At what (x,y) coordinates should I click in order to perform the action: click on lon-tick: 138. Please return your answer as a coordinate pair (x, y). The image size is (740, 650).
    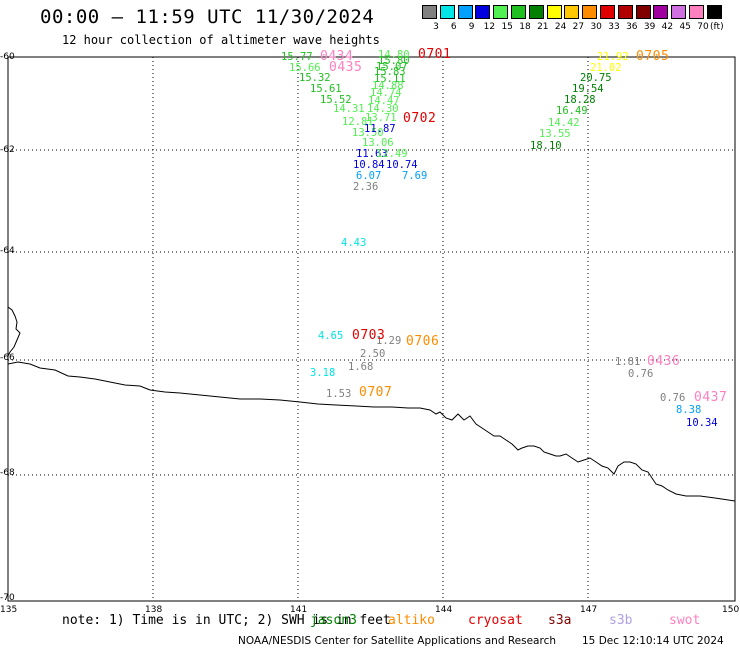
    Looking at the image, I should click on (154, 610).